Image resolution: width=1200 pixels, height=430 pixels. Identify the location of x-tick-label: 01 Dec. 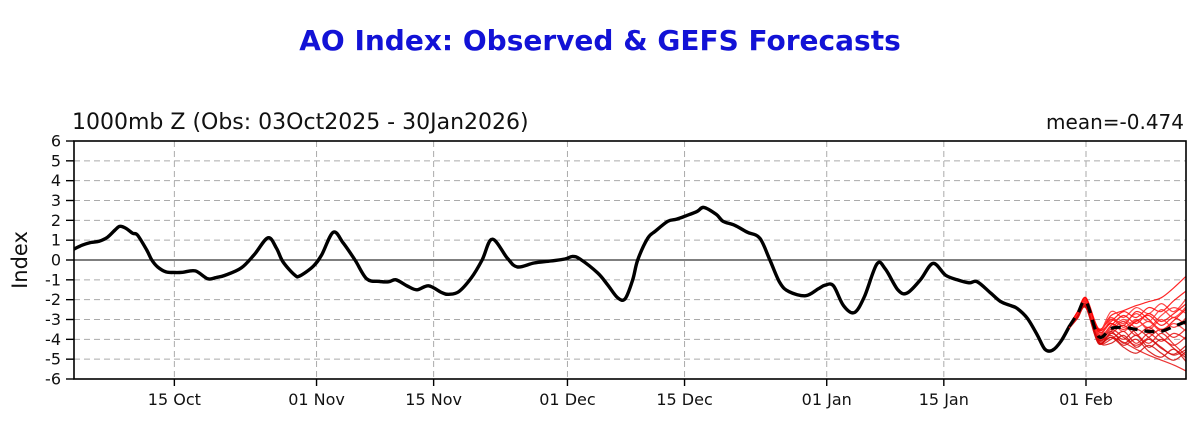
(567, 399).